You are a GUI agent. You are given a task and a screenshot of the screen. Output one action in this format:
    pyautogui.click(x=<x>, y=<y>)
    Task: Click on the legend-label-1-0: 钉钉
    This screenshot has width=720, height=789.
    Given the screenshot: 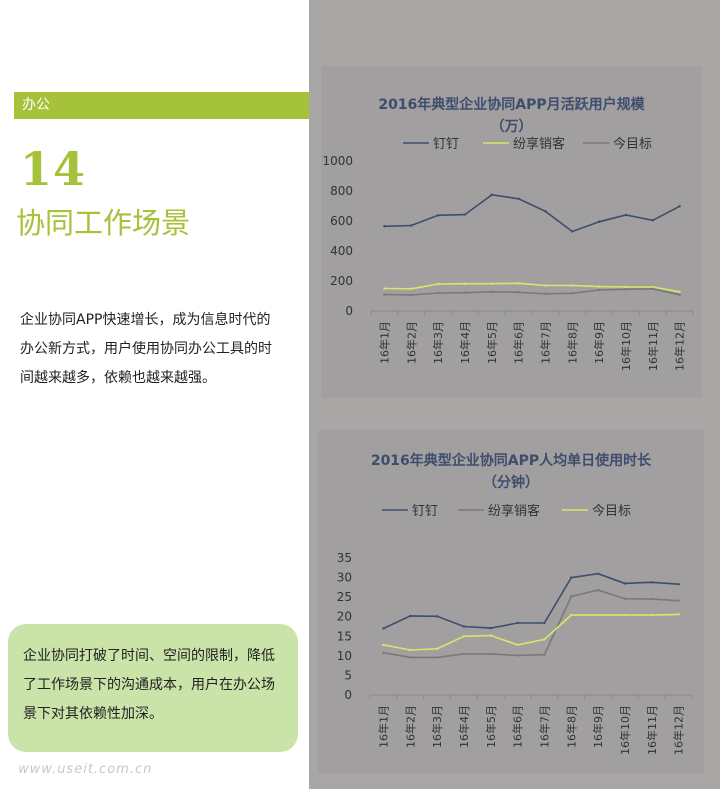 What is the action you would take?
    pyautogui.click(x=425, y=511)
    